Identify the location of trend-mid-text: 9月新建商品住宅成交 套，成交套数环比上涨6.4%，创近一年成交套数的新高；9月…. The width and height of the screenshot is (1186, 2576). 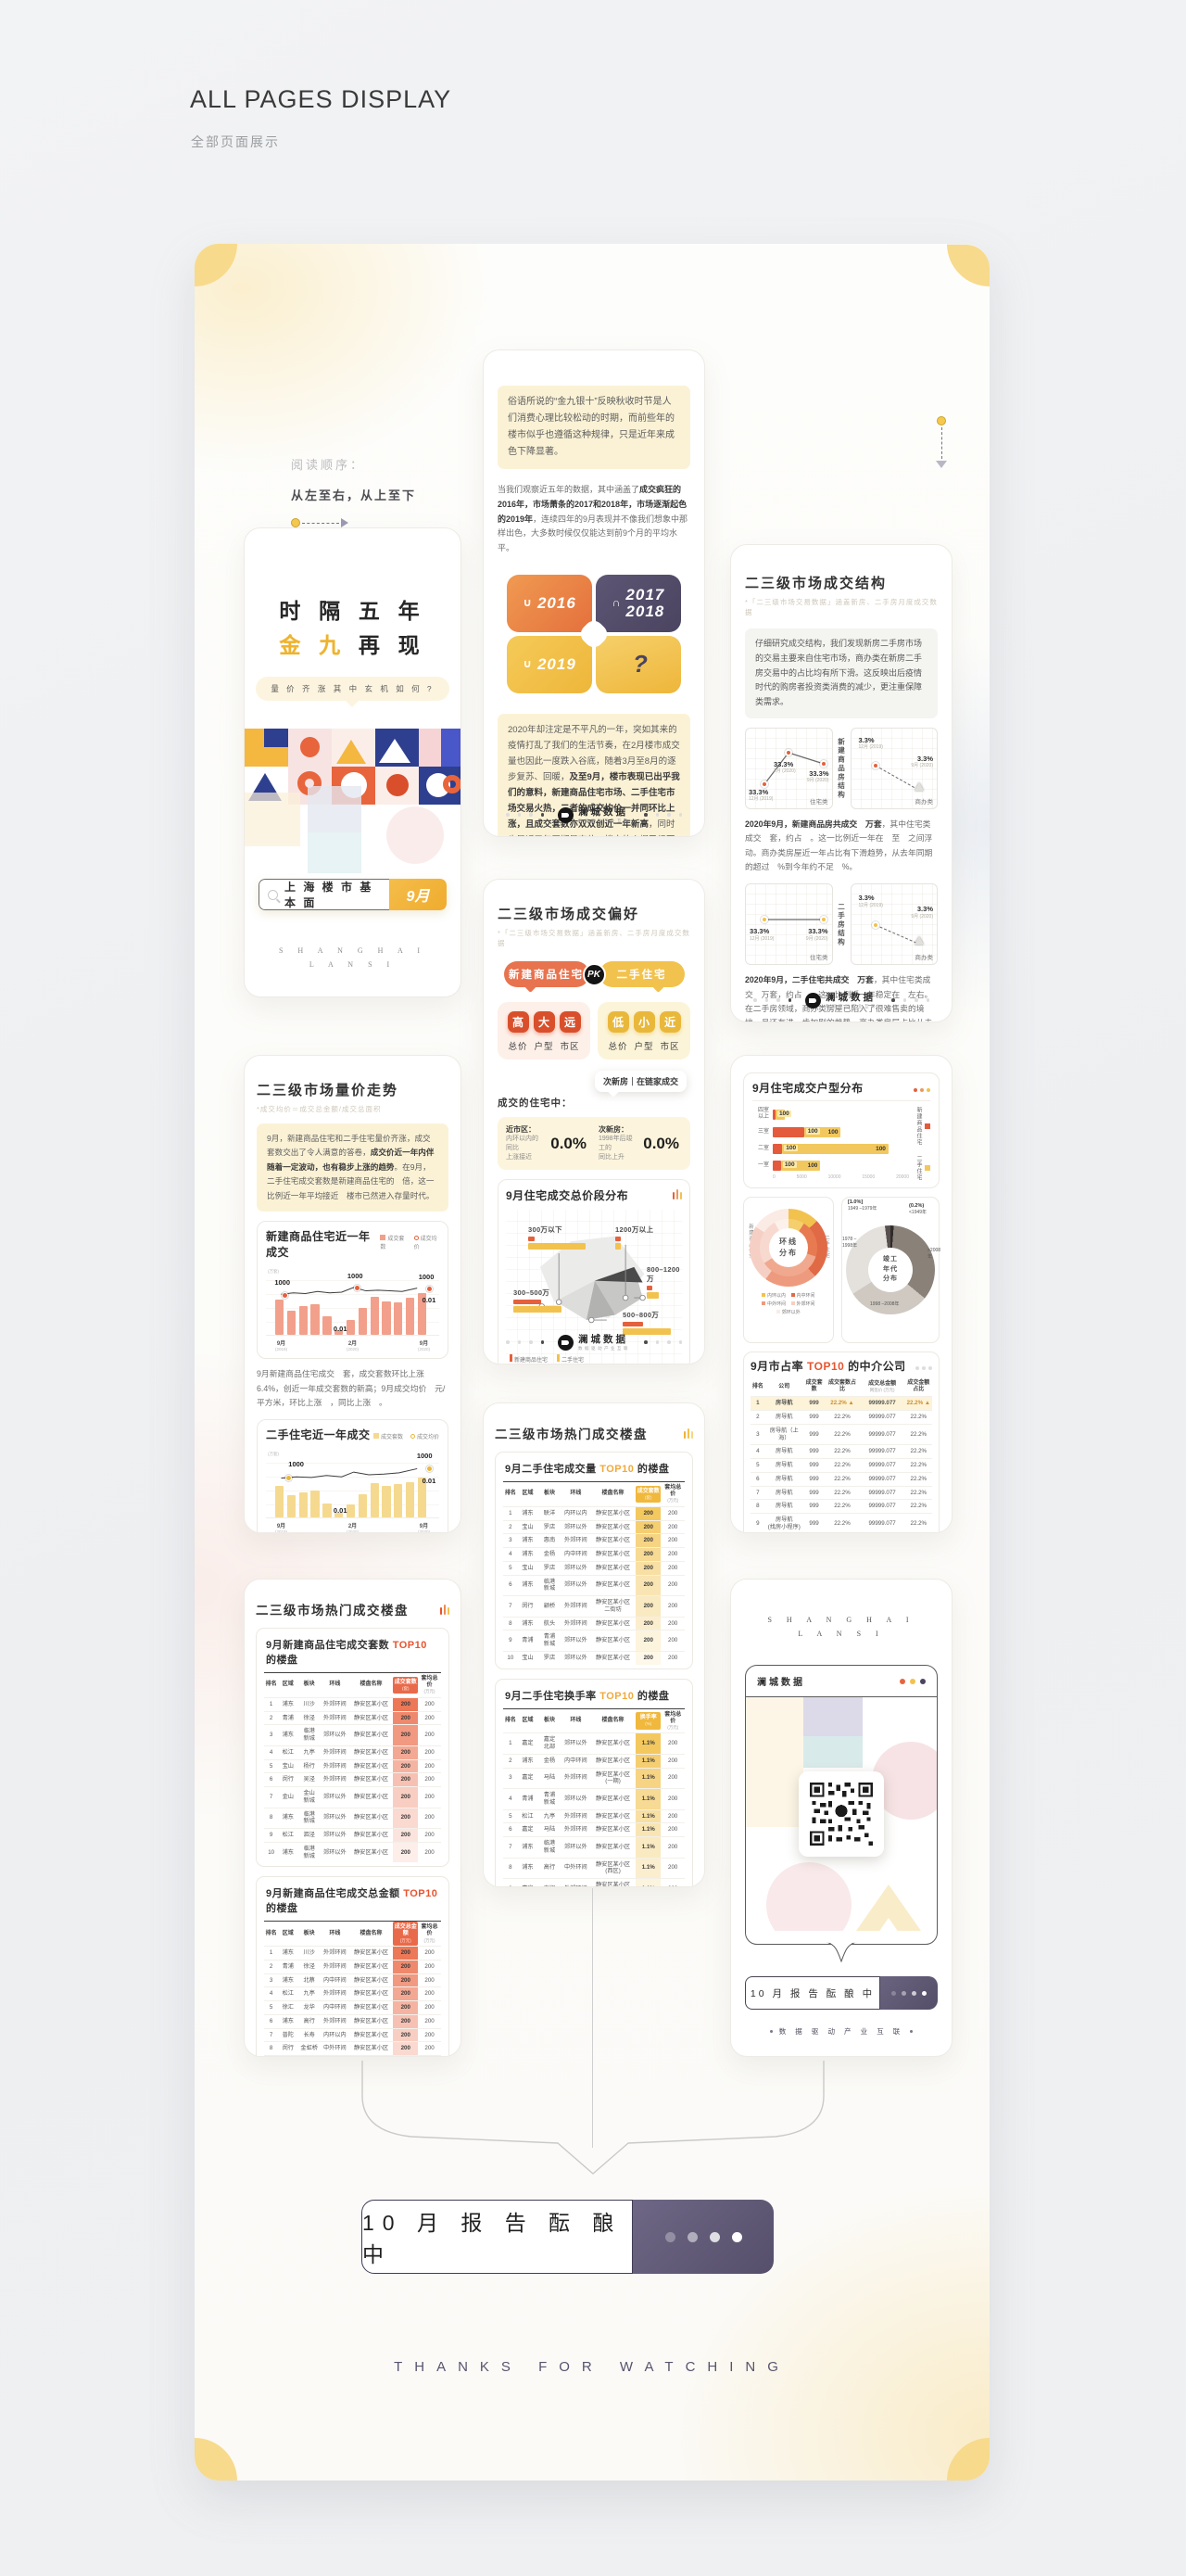
(351, 1388).